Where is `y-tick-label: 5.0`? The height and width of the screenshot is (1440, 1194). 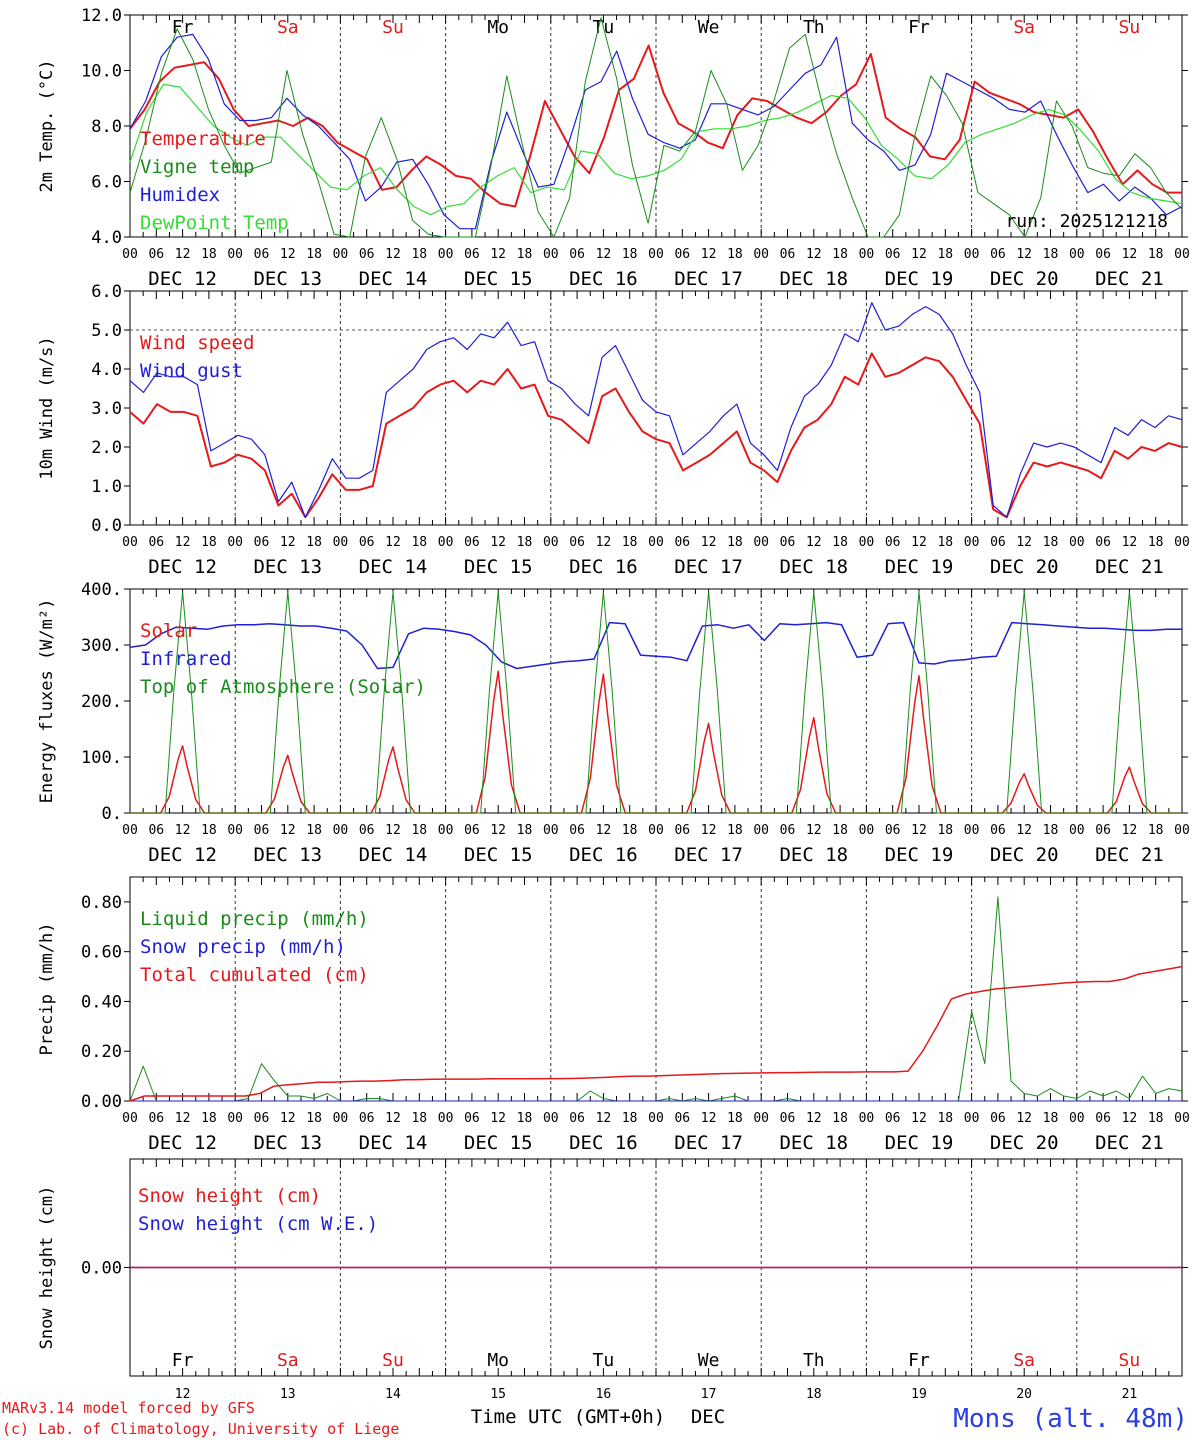 y-tick-label: 5.0 is located at coordinates (106, 331).